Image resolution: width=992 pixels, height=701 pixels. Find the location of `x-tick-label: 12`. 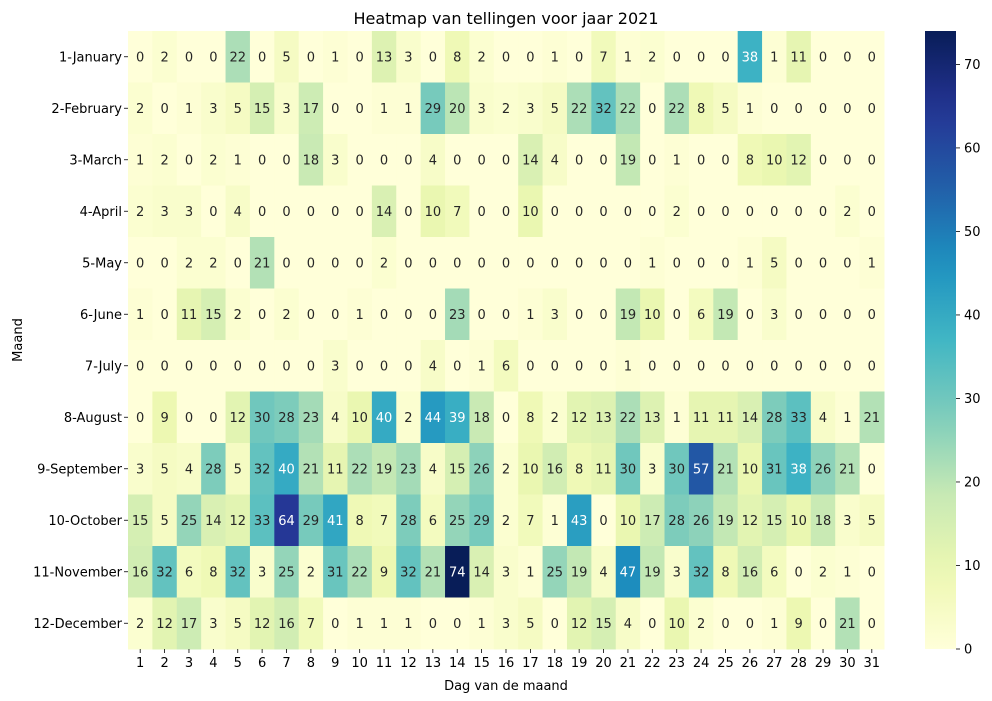

x-tick-label: 12 is located at coordinates (408, 663).